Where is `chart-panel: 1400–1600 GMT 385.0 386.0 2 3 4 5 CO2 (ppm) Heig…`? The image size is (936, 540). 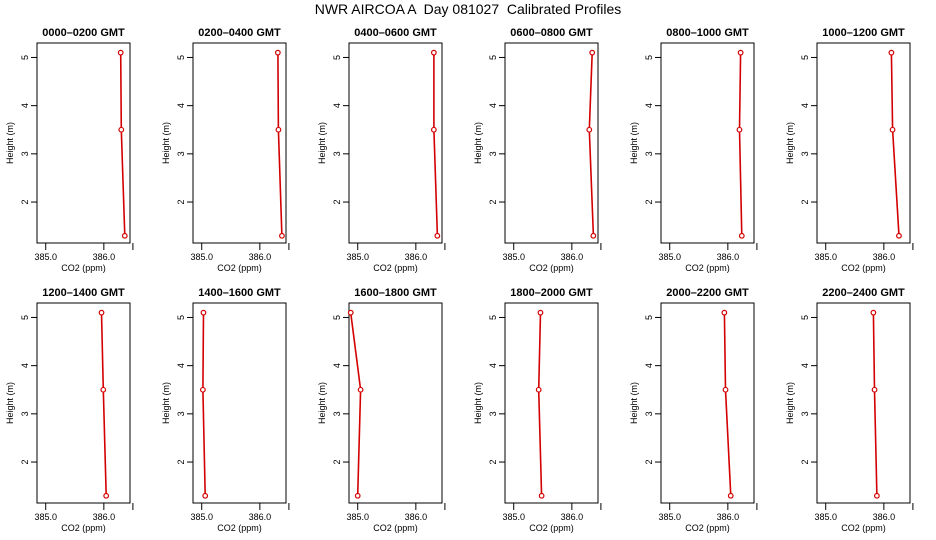 chart-panel: 1400–1600 GMT 385.0 386.0 2 3 4 5 CO2 (ppm) Heig… is located at coordinates (225, 410).